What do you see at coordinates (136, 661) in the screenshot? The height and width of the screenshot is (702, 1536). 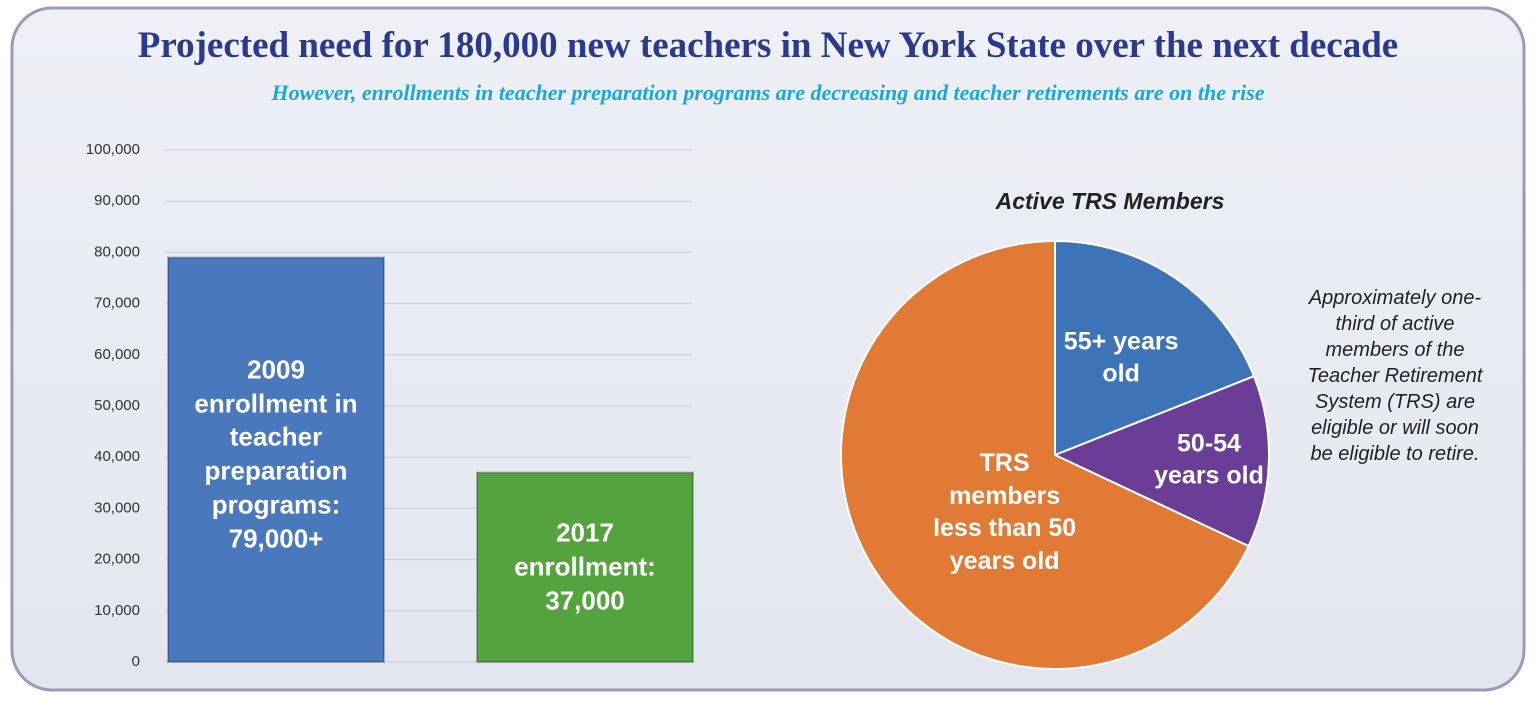 I see `y-tick-label: 0` at bounding box center [136, 661].